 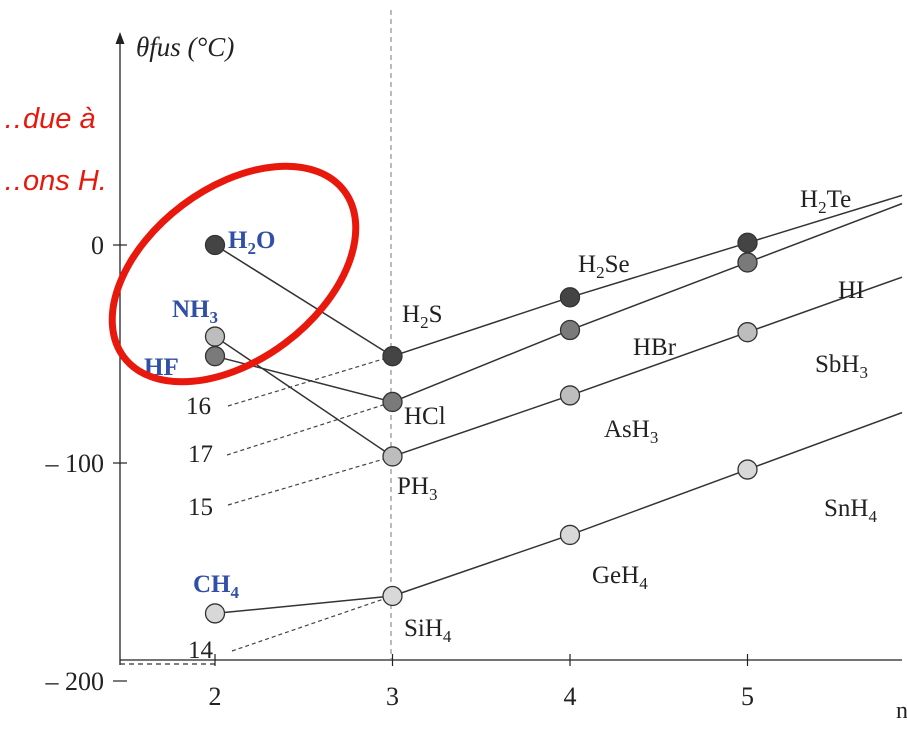 What do you see at coordinates (195, 311) in the screenshot?
I see `label-NH3: NH3` at bounding box center [195, 311].